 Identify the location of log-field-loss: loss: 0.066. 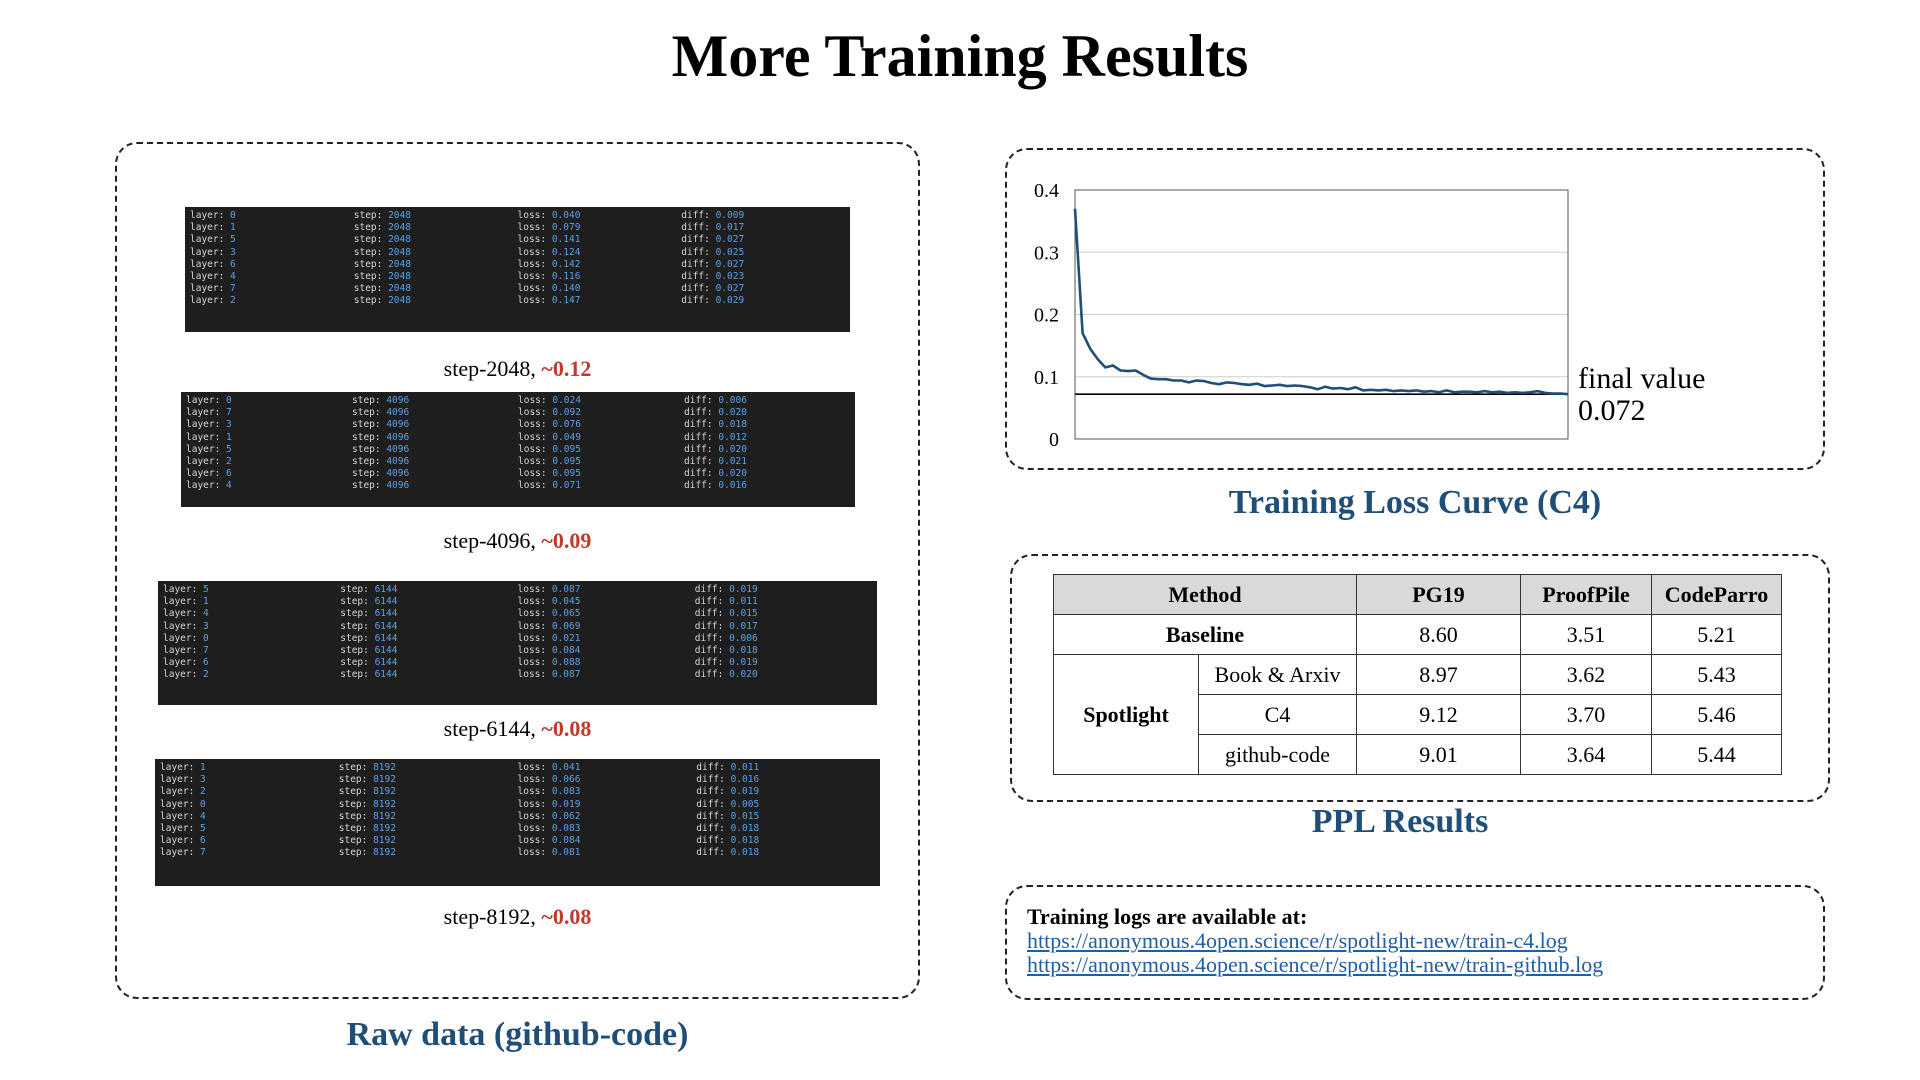
(549, 780).